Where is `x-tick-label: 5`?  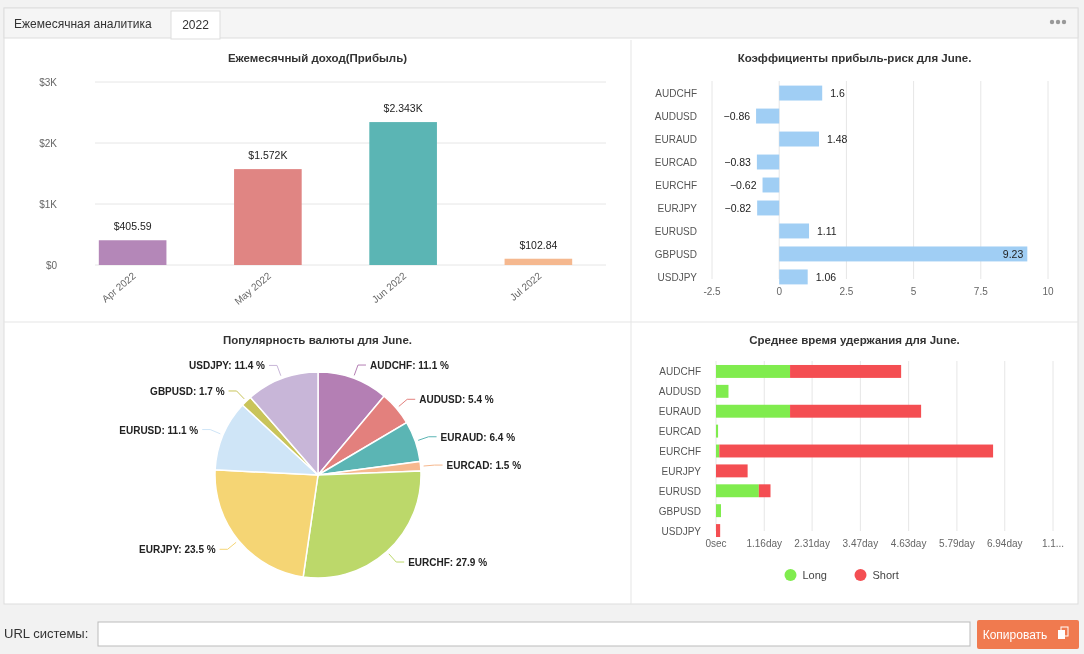 x-tick-label: 5 is located at coordinates (913, 291).